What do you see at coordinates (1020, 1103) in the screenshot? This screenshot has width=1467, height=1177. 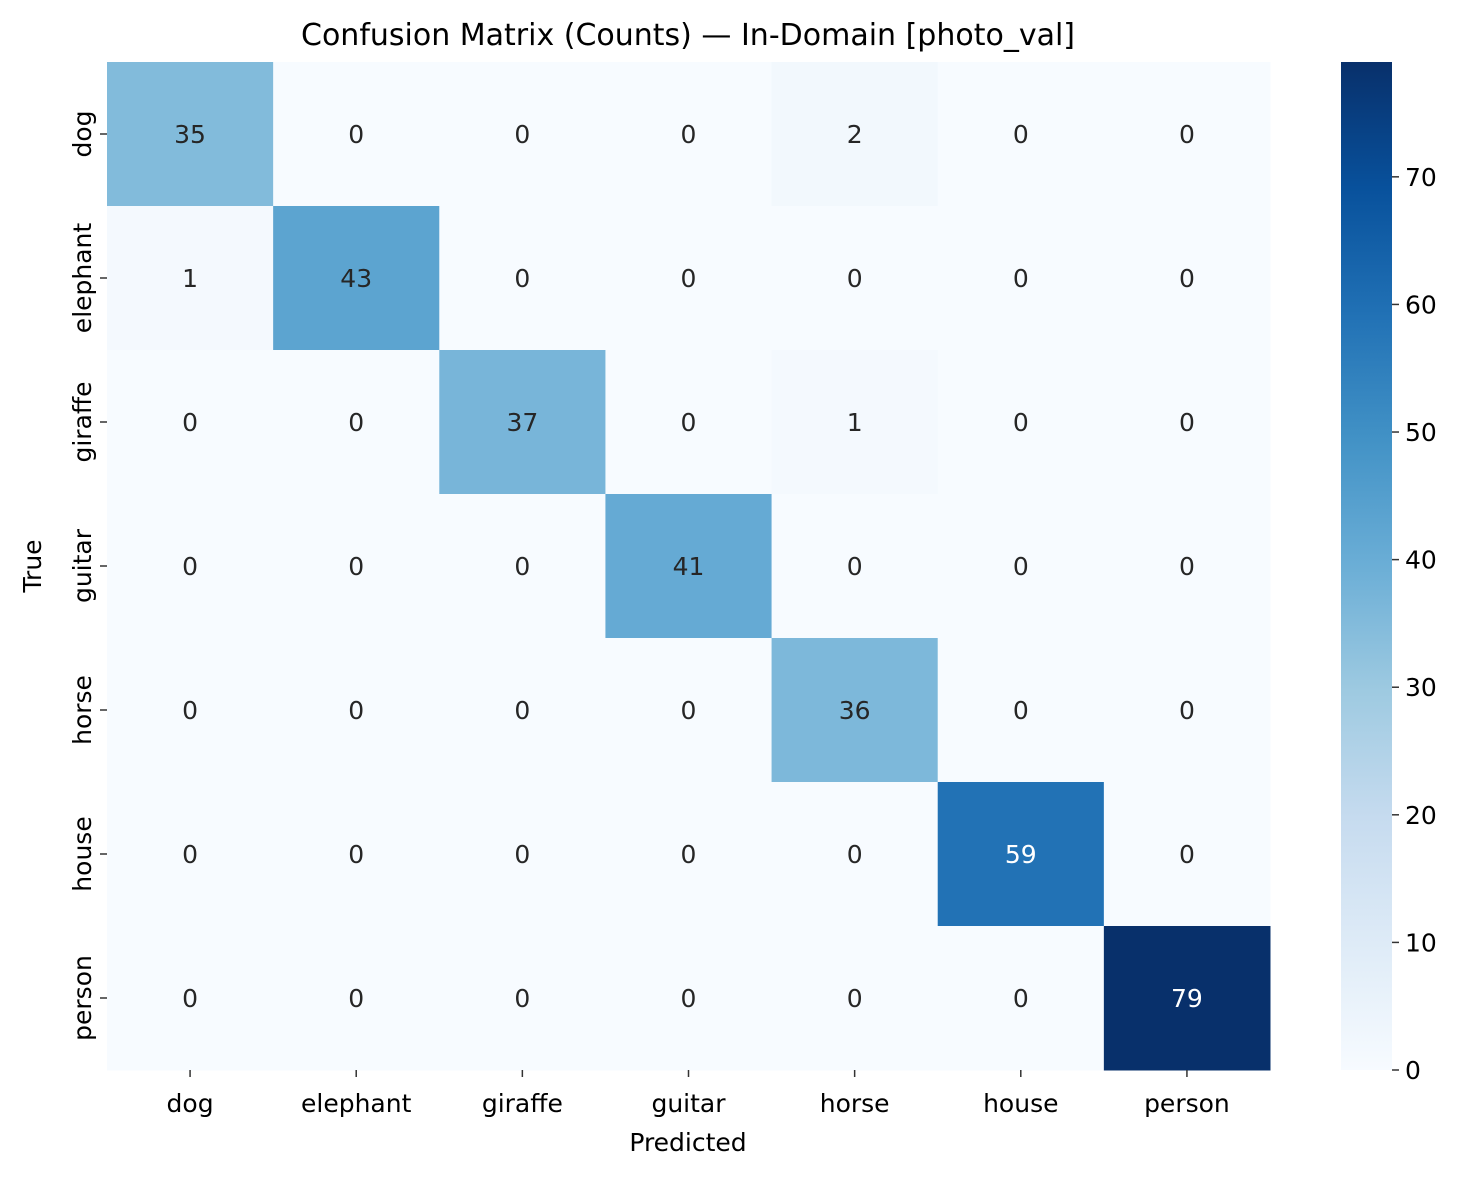 I see `x-tick-label: house` at bounding box center [1020, 1103].